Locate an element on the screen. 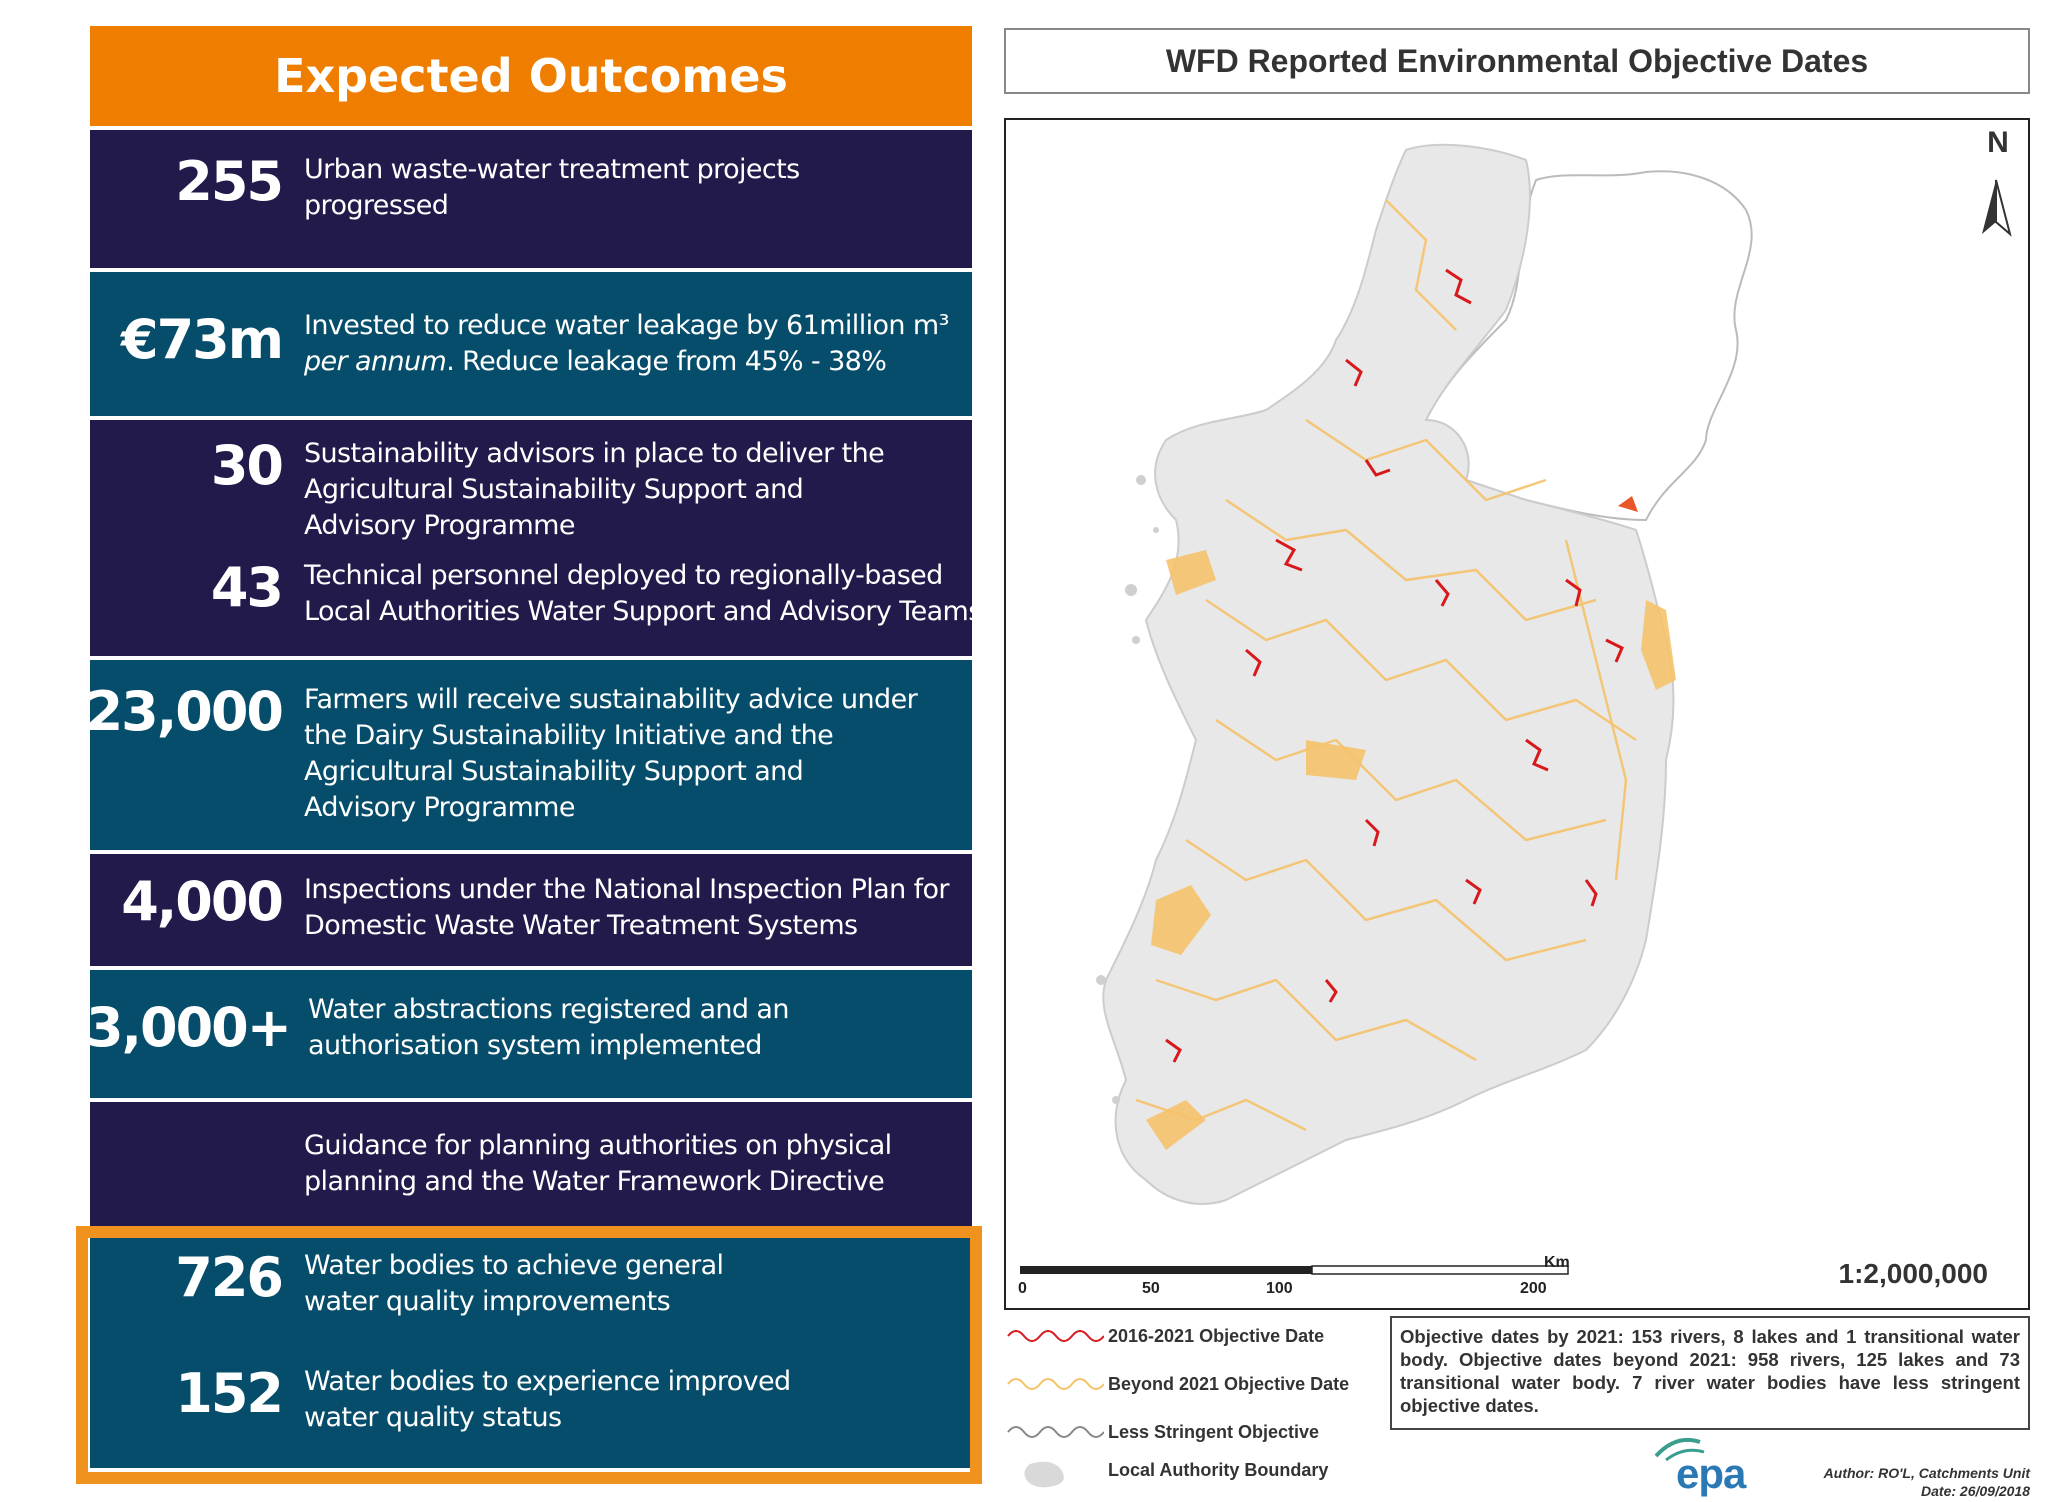 This screenshot has height=1502, width=2048. north-arrow-icon is located at coordinates (1997, 208).